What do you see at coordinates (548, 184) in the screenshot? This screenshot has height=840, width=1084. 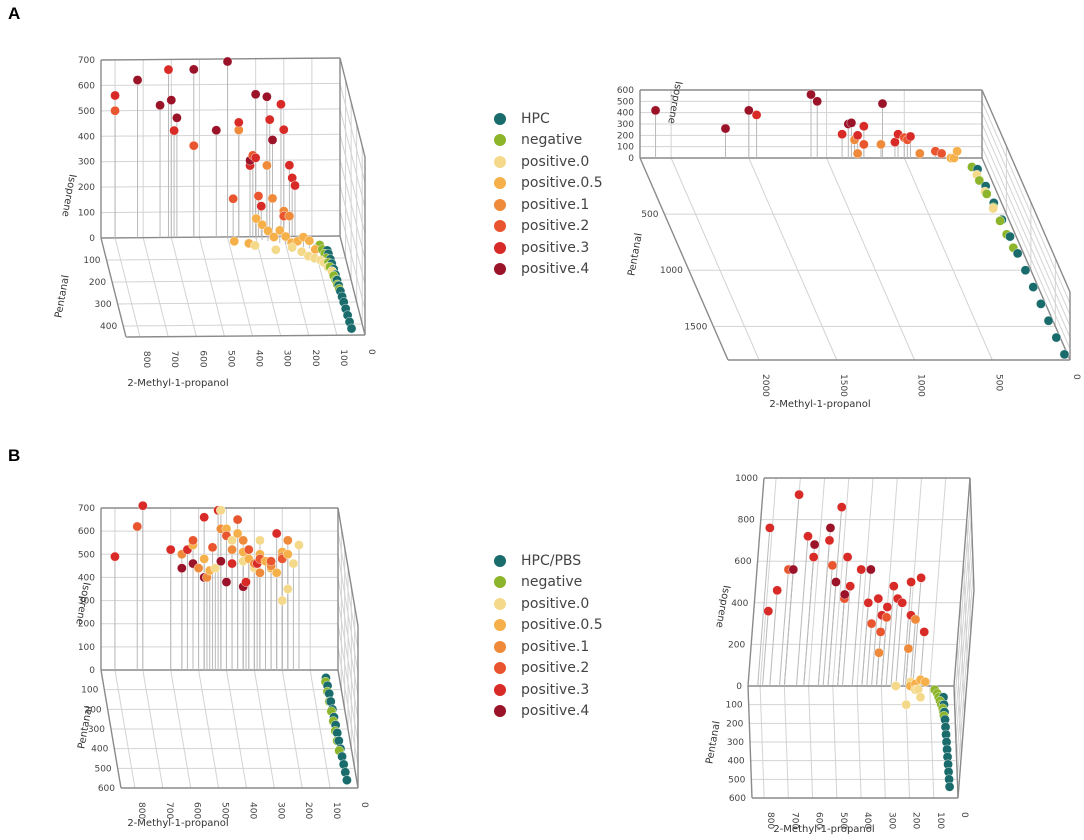 I see `legend-item: positive.0.5` at bounding box center [548, 184].